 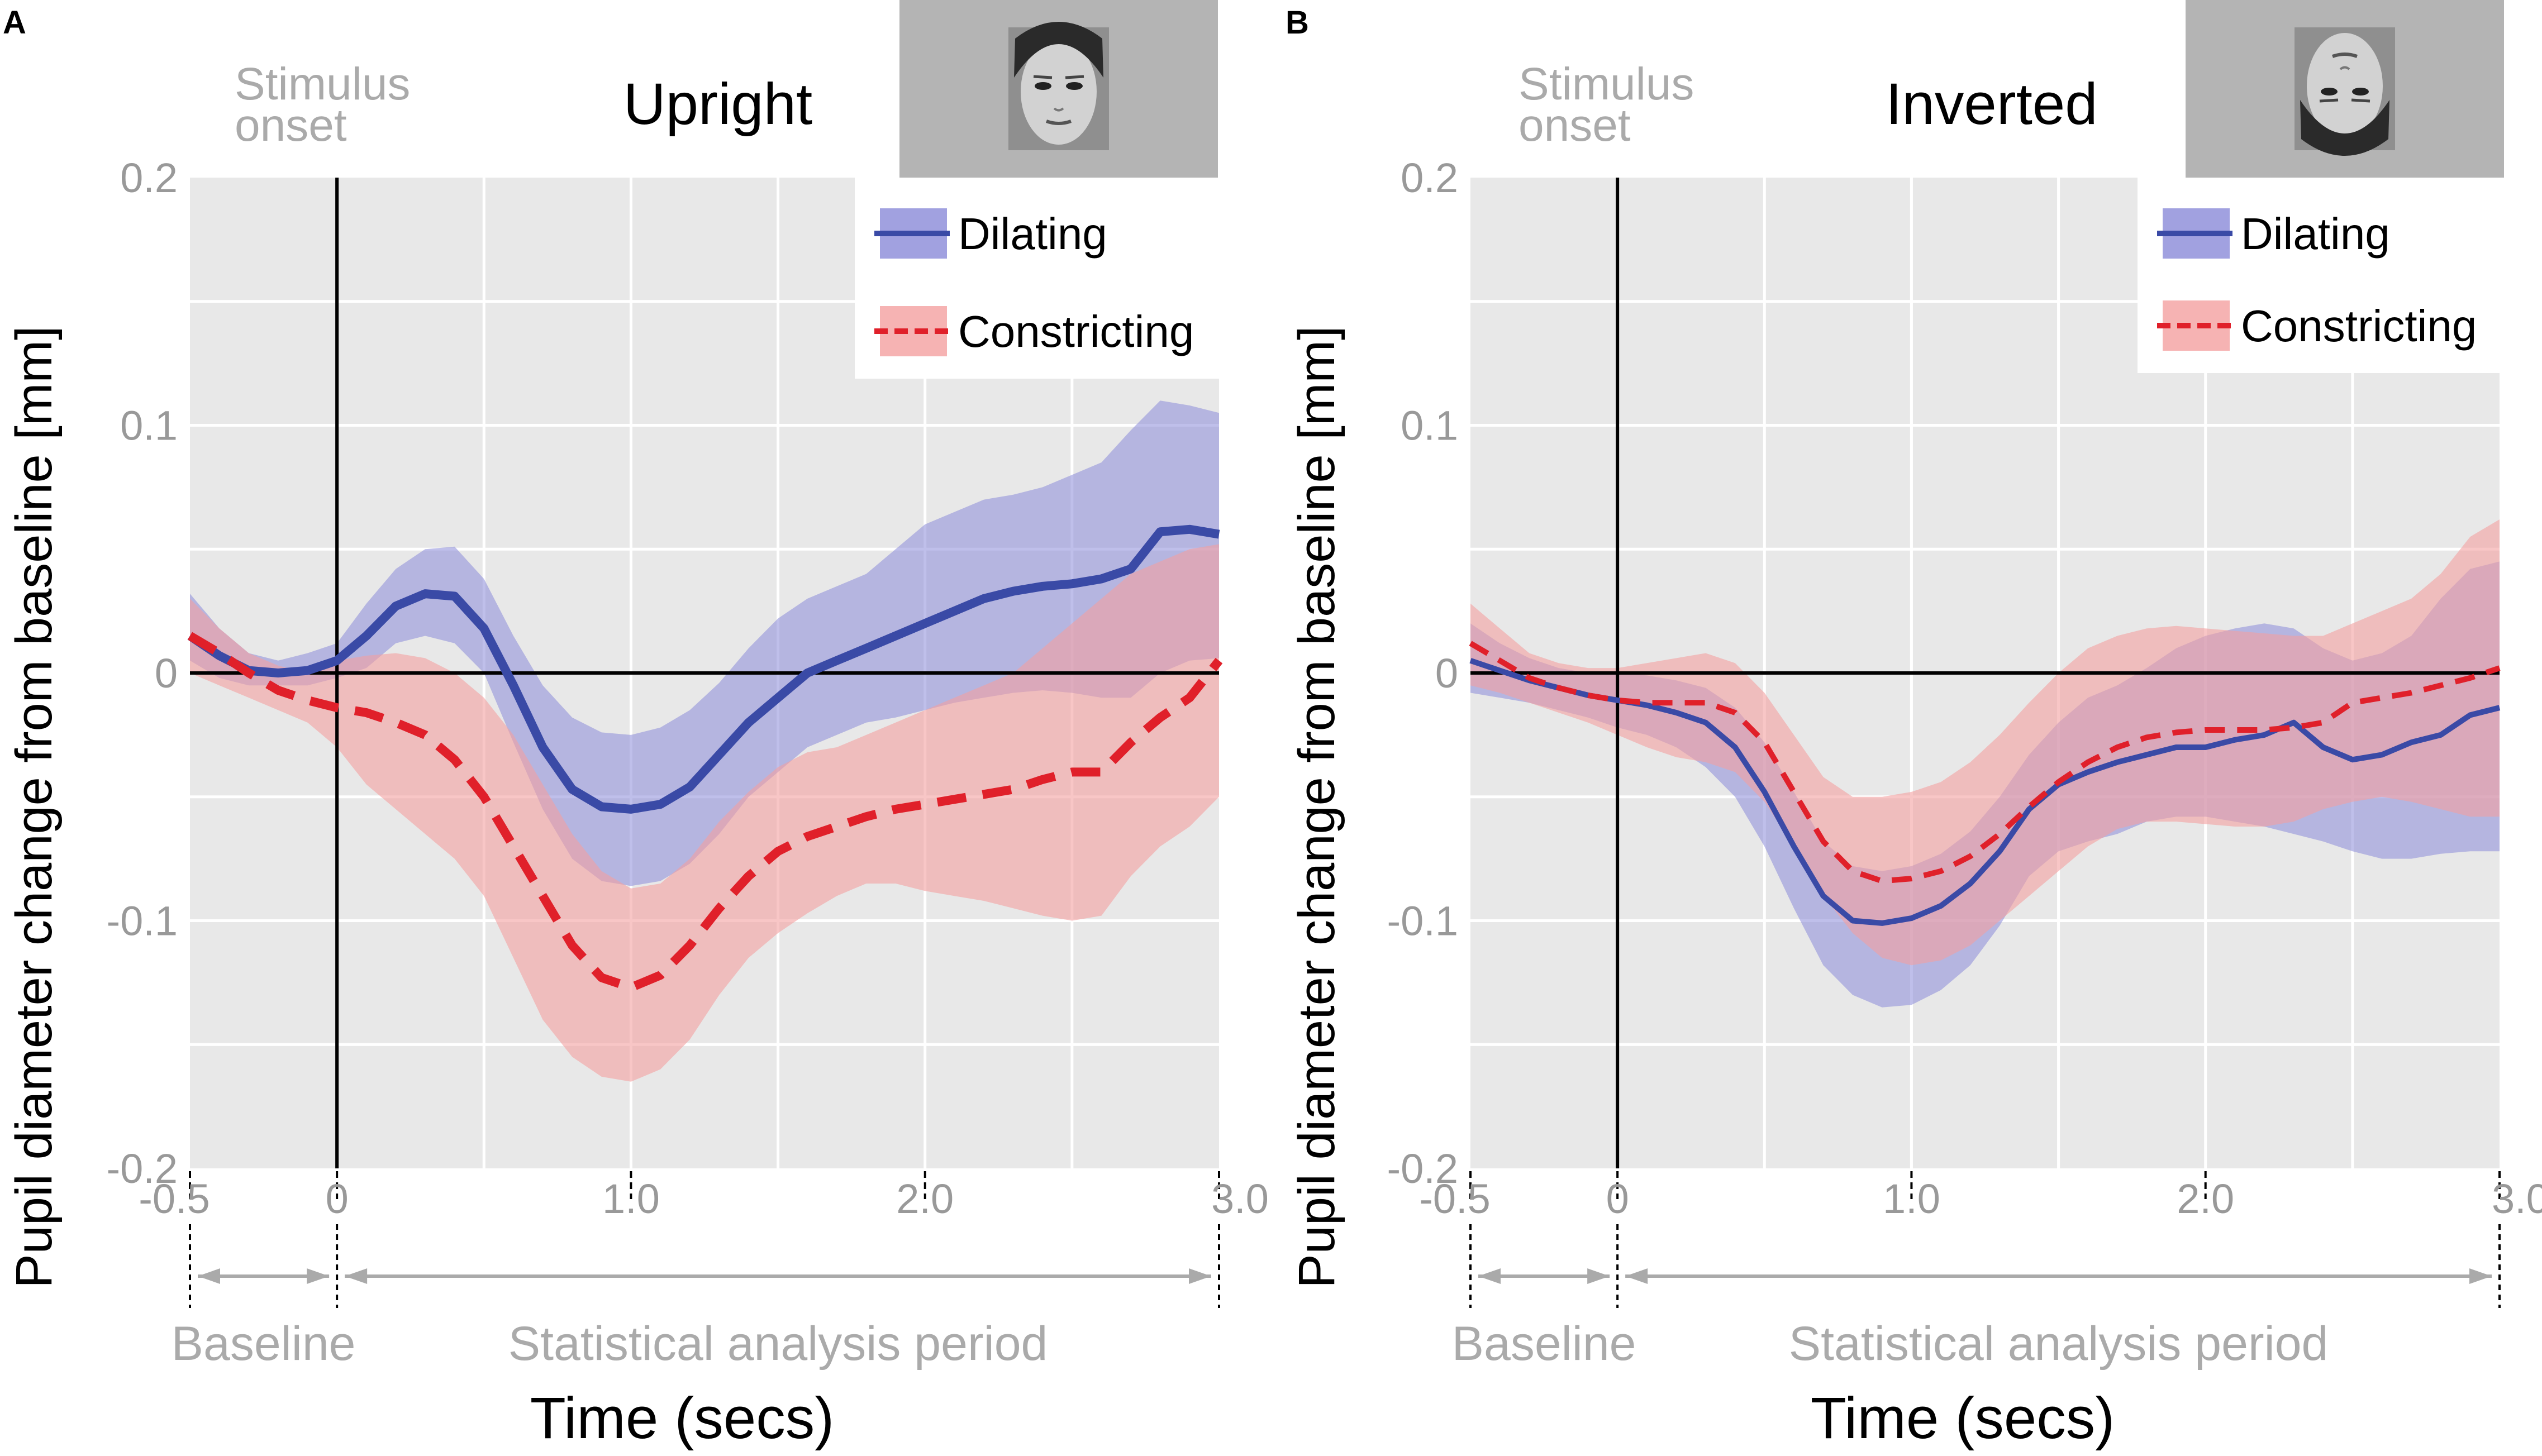 I want to click on dilating-ci-band, so click(x=704, y=643).